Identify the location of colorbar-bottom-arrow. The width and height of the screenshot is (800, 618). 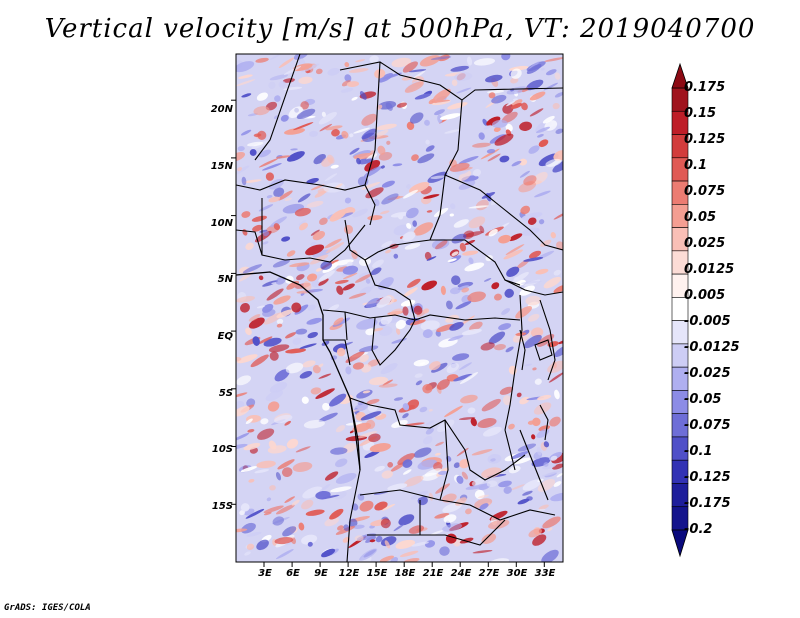
(680, 543).